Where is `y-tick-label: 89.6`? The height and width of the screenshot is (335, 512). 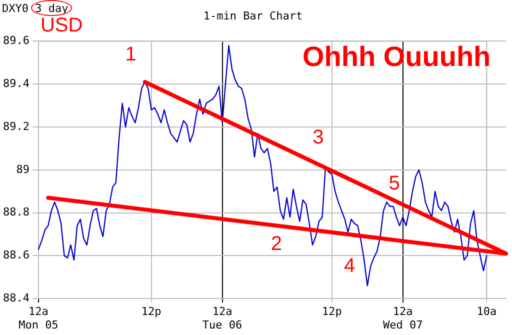
y-tick-label: 89.6 is located at coordinates (16, 41).